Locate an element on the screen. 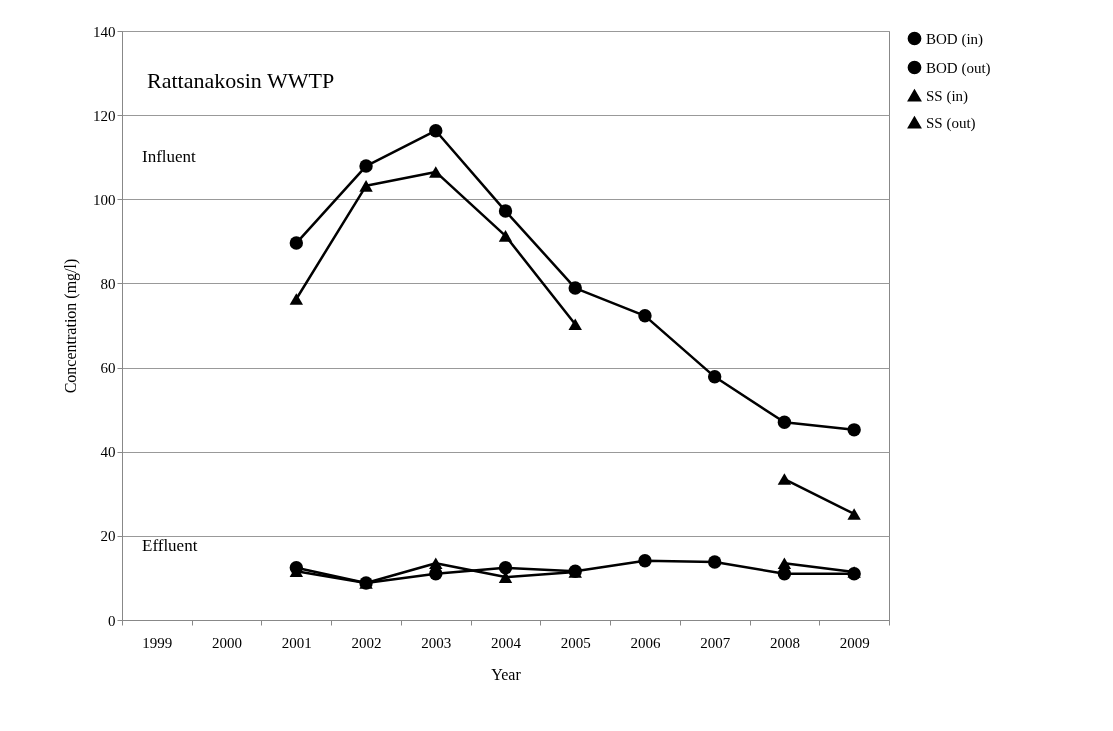 The width and height of the screenshot is (1113, 731). legend-label: SS (out) is located at coordinates (951, 123).